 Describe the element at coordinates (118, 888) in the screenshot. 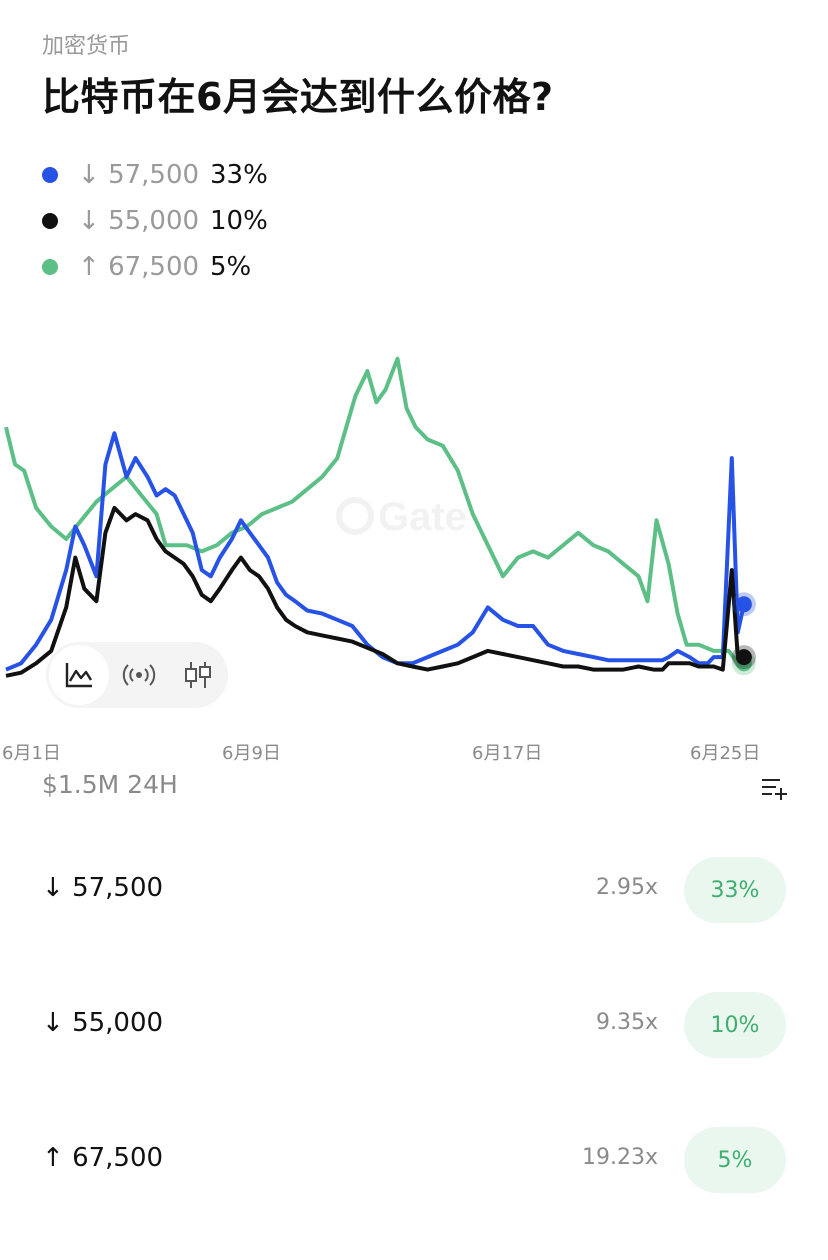

I see `market-label: 57,500` at that location.